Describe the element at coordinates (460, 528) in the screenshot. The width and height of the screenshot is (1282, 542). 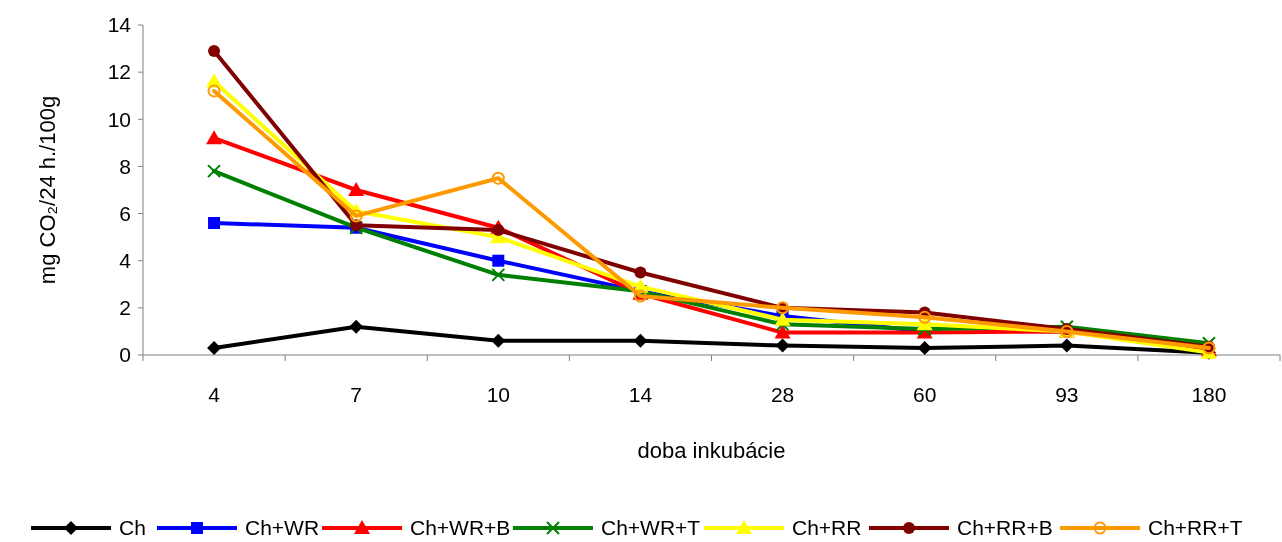
I see `legend-label: Ch+WR+B` at that location.